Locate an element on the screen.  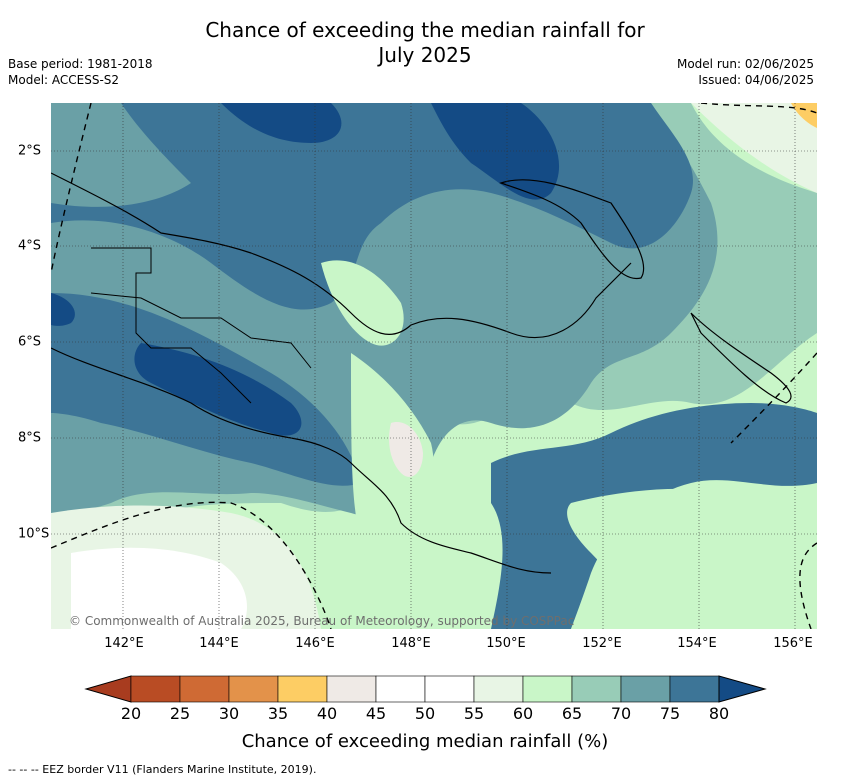
contour-65-central is located at coordinates (392, 467).